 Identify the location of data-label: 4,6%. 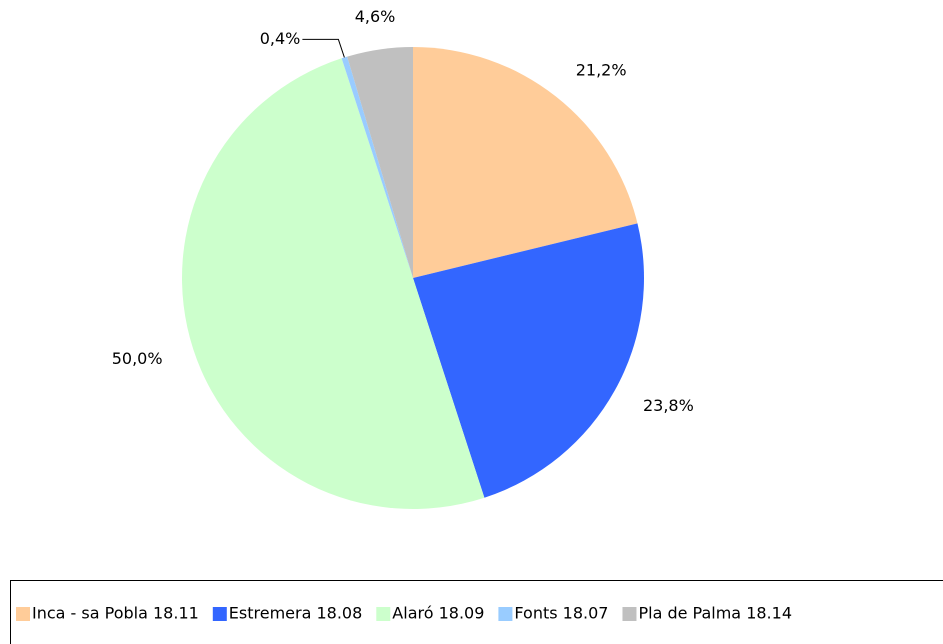
(375, 16).